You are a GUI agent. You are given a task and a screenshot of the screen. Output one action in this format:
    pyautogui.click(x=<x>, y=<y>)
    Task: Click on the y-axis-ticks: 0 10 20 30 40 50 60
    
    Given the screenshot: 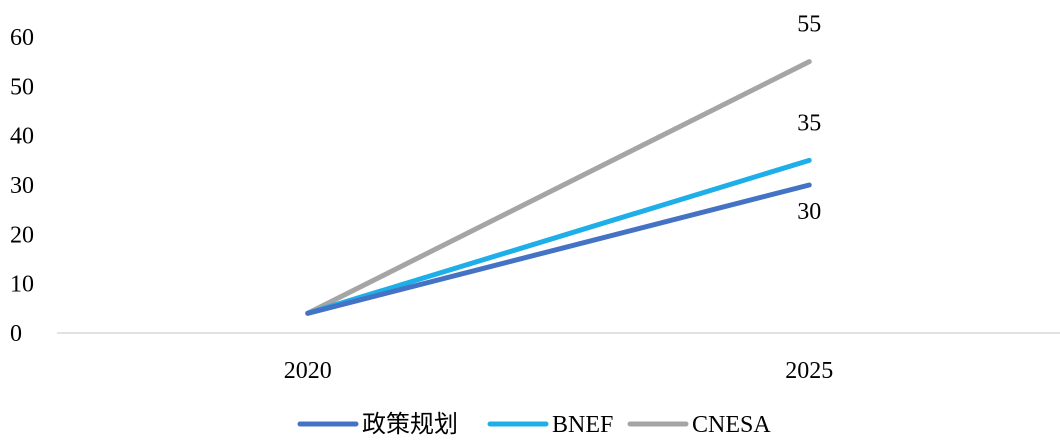 What is the action you would take?
    pyautogui.click(x=22, y=186)
    